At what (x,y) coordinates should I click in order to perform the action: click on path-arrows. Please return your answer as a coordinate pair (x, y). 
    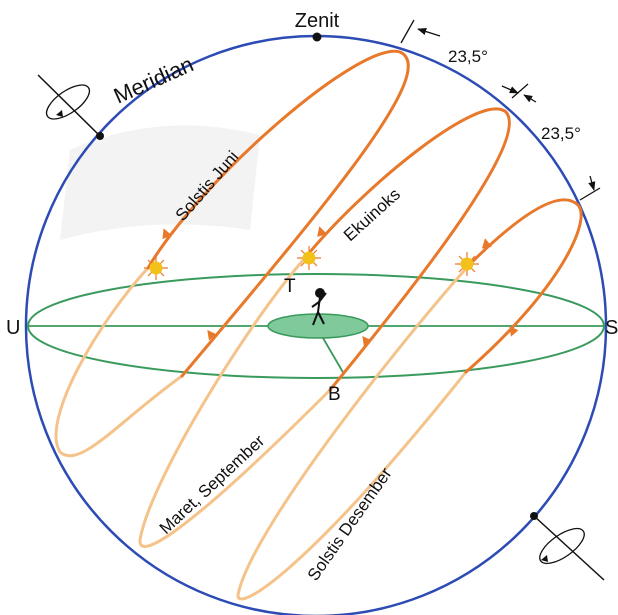
    Looking at the image, I should click on (340, 286).